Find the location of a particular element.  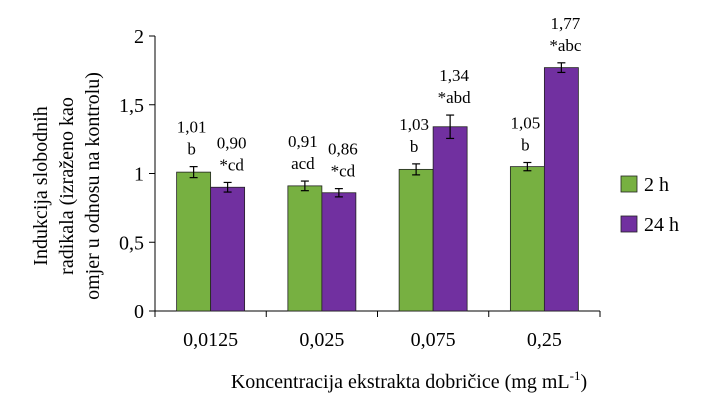

legend-item-24h: 24 h is located at coordinates (649, 225).